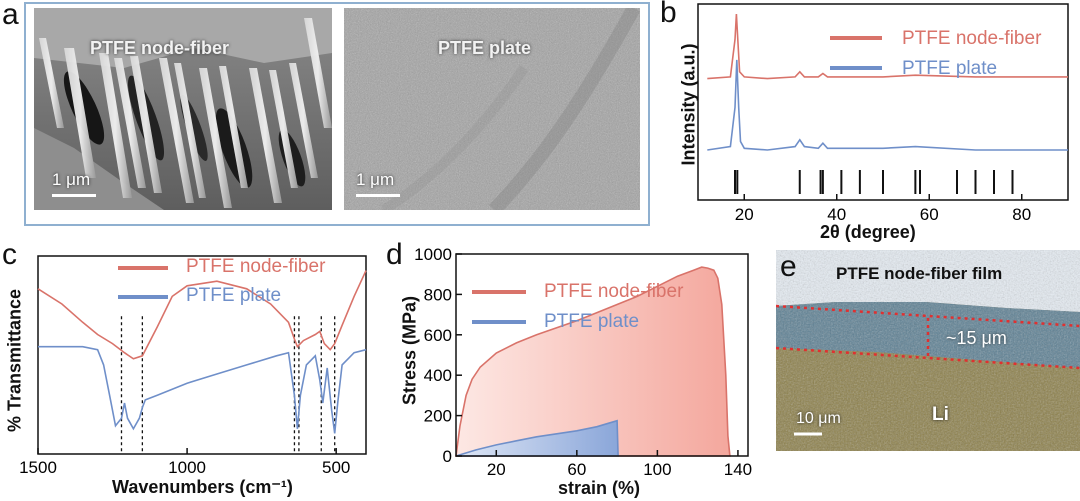 The image size is (1080, 501). What do you see at coordinates (972, 38) in the screenshot?
I see `xrd-legend-node-fiber: PTFE node-fiber` at bounding box center [972, 38].